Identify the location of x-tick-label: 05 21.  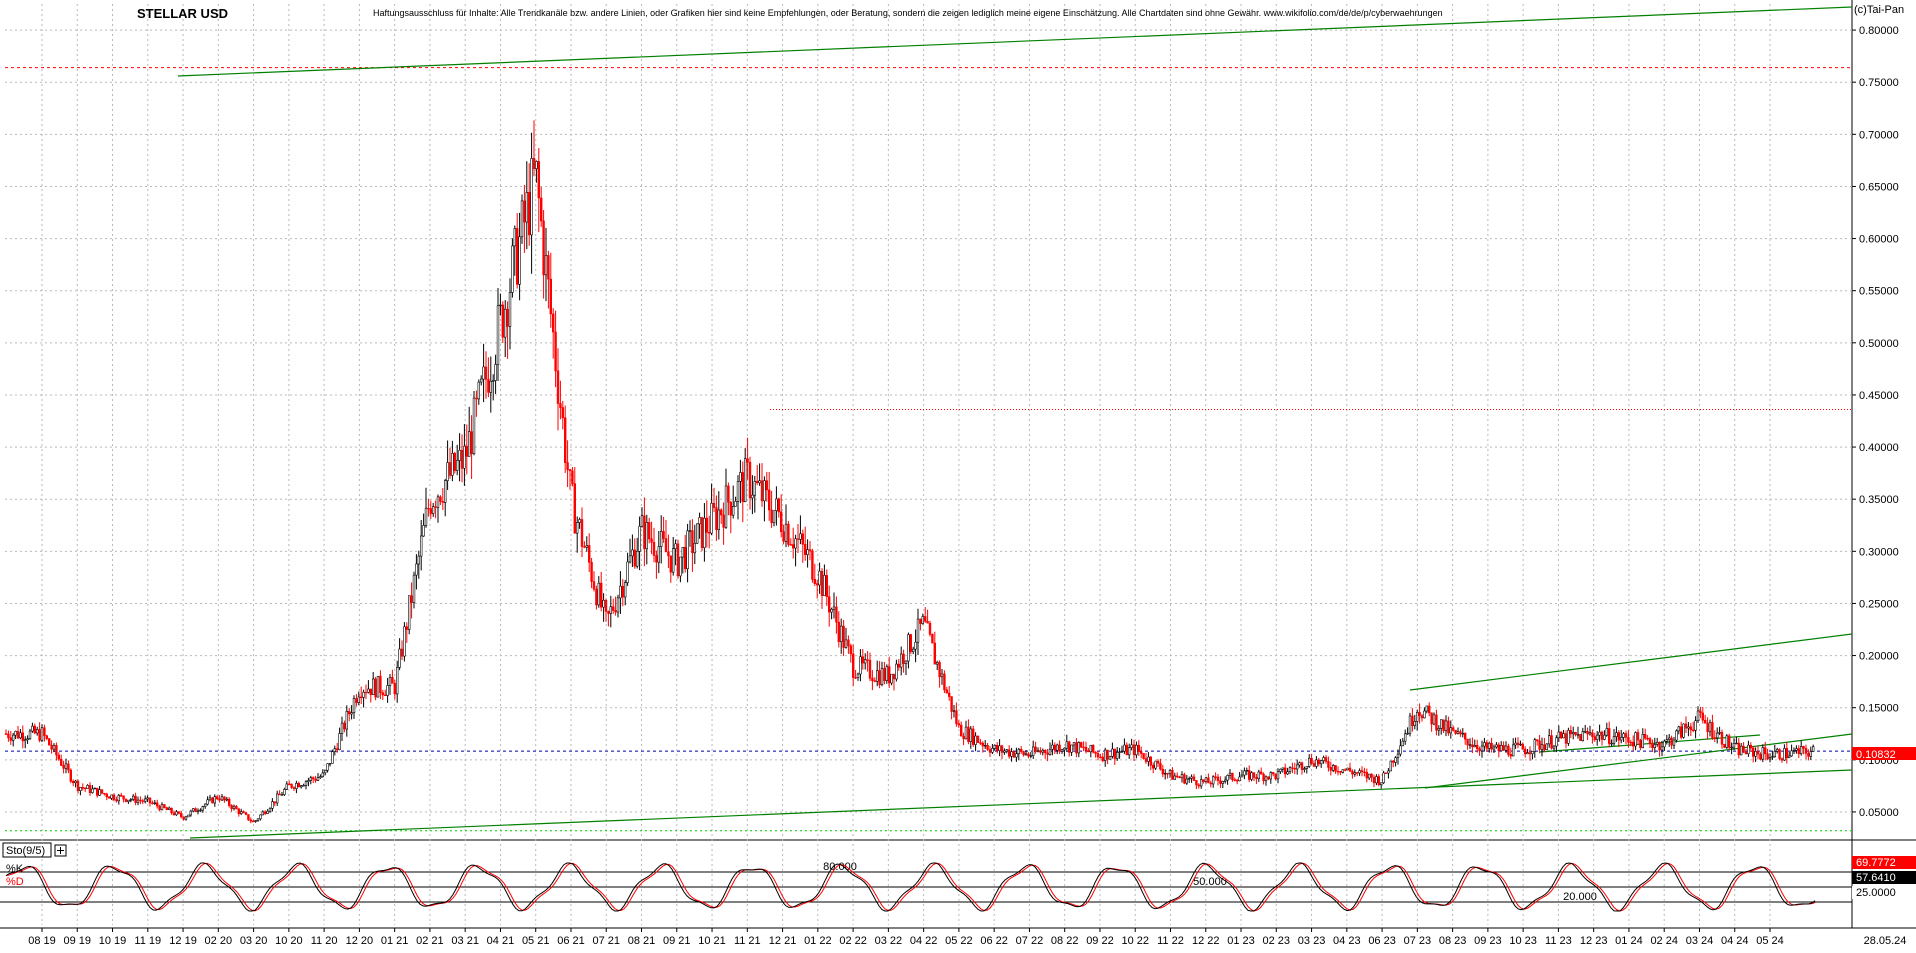
(536, 941).